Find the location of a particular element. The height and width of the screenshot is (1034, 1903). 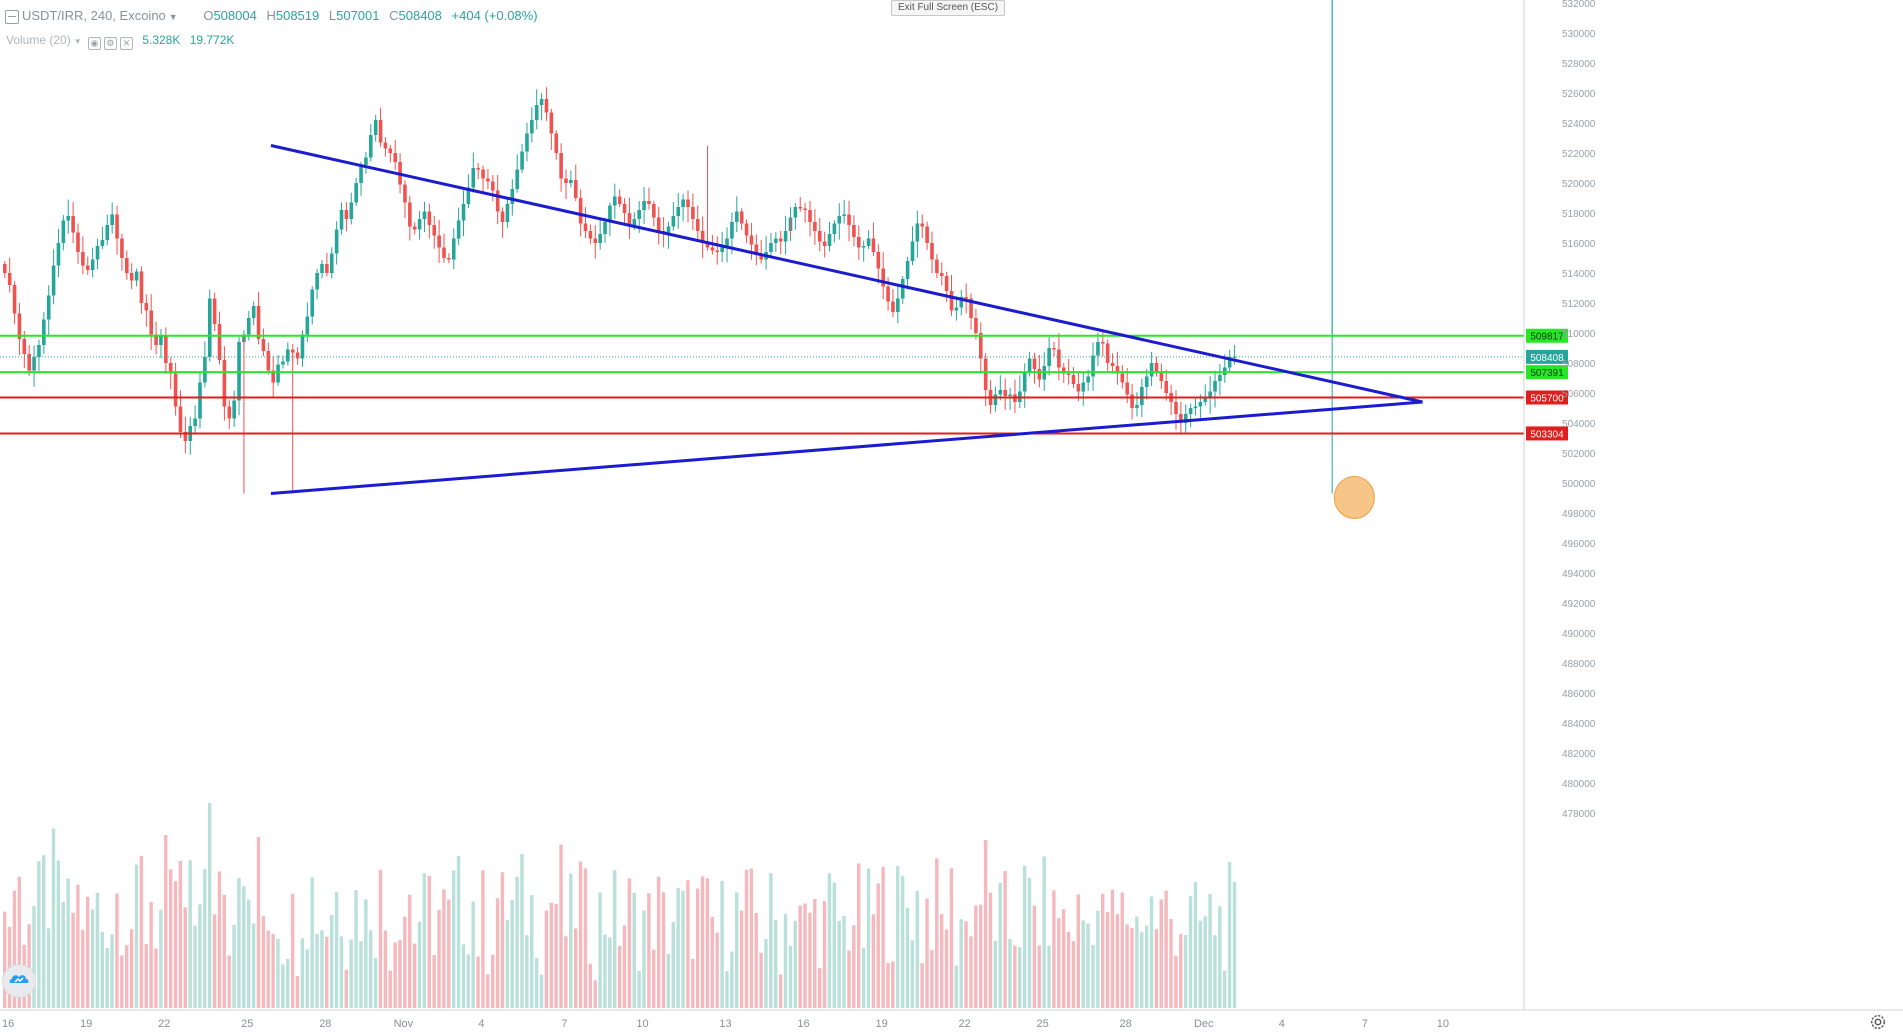

close-label: C is located at coordinates (394, 15).